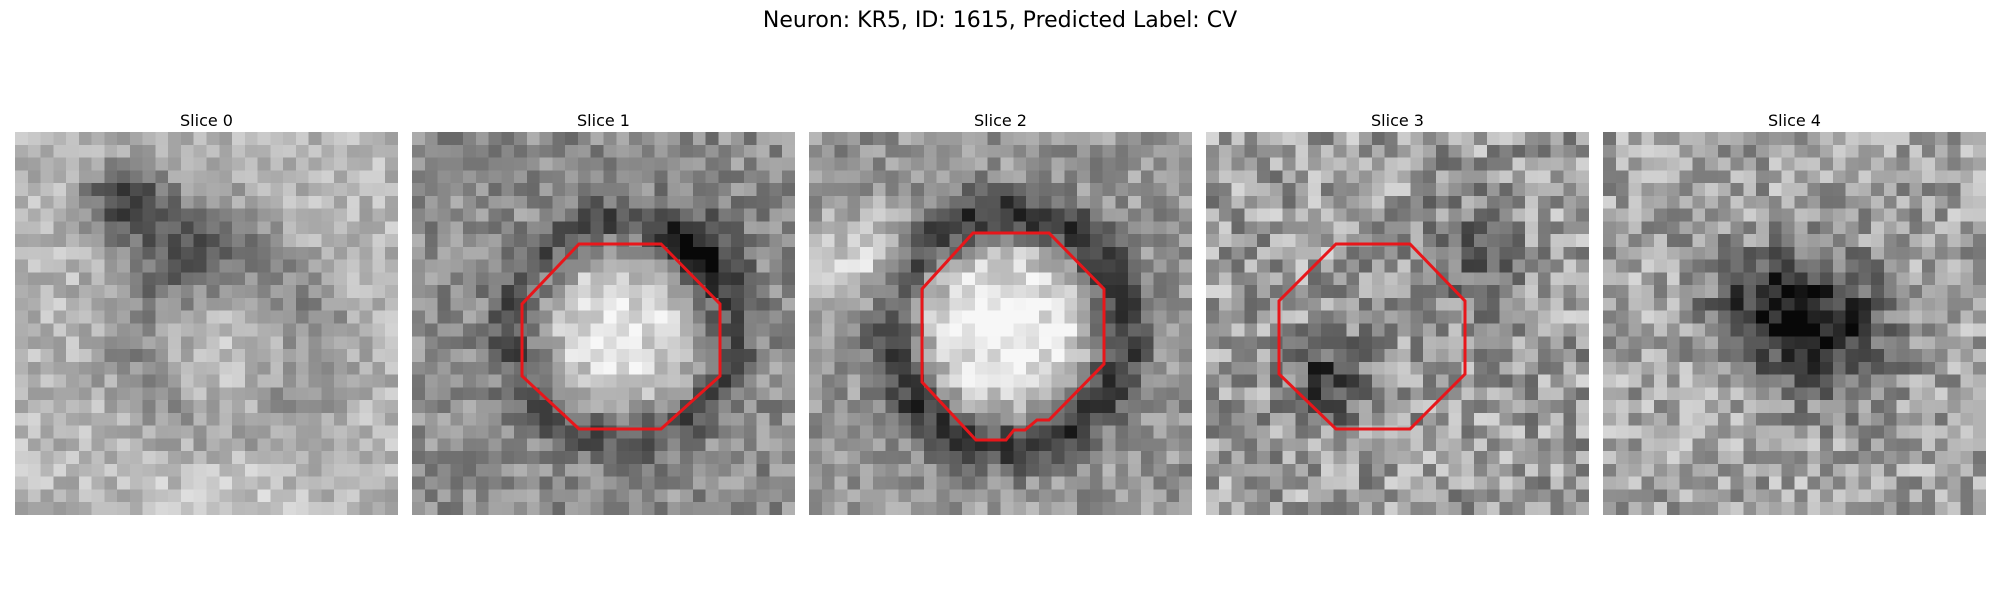  I want to click on slice-title: Slice 2, so click(1000, 120).